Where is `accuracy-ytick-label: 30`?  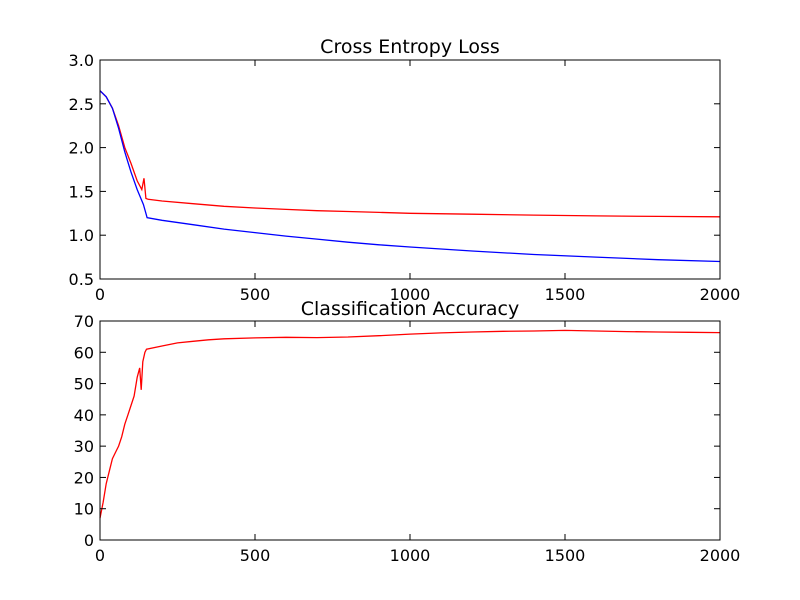 accuracy-ytick-label: 30 is located at coordinates (84, 446).